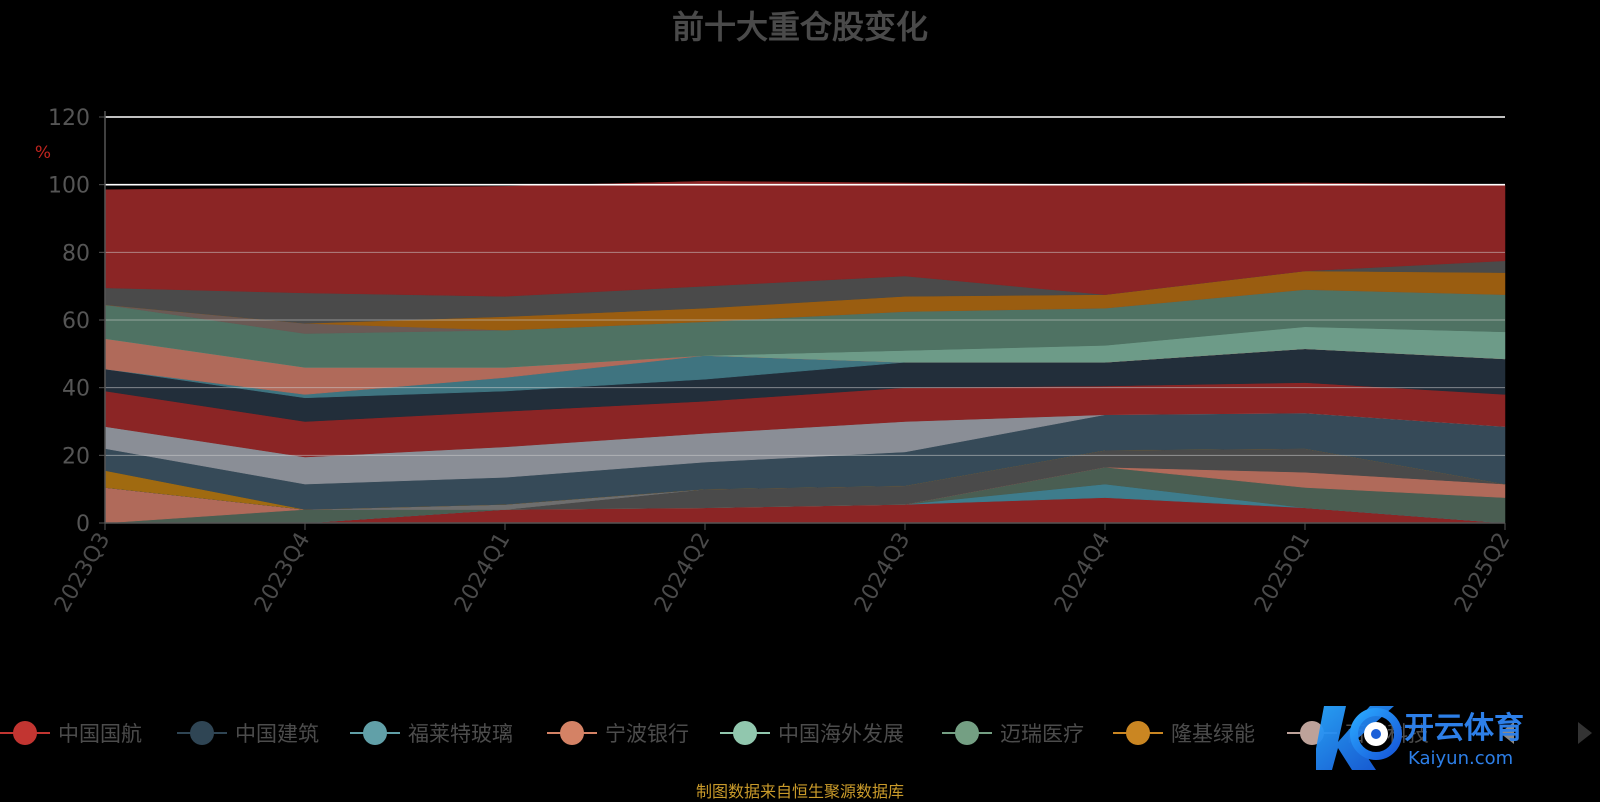 The height and width of the screenshot is (802, 1600). I want to click on brand-watermark-logo: 开云体育 Kaiyun.com, so click(1420, 738).